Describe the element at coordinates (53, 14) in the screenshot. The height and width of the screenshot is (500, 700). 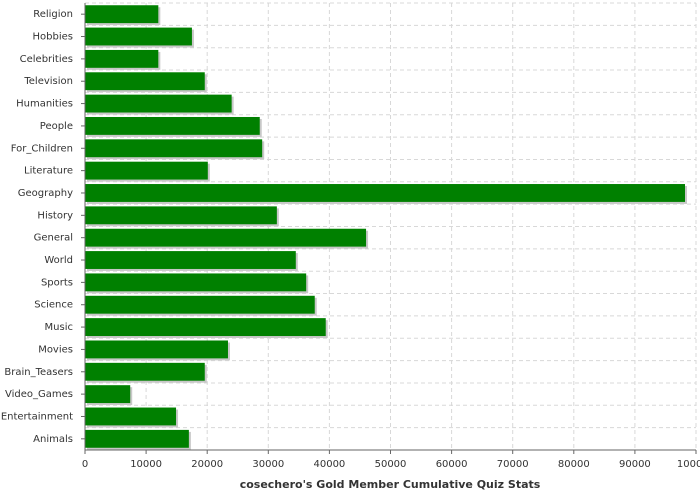
I see `y-tick-label: Religion` at that location.